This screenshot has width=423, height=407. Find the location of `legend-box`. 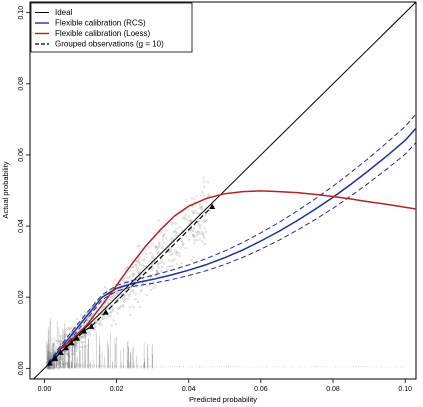

legend-box is located at coordinates (111, 27).